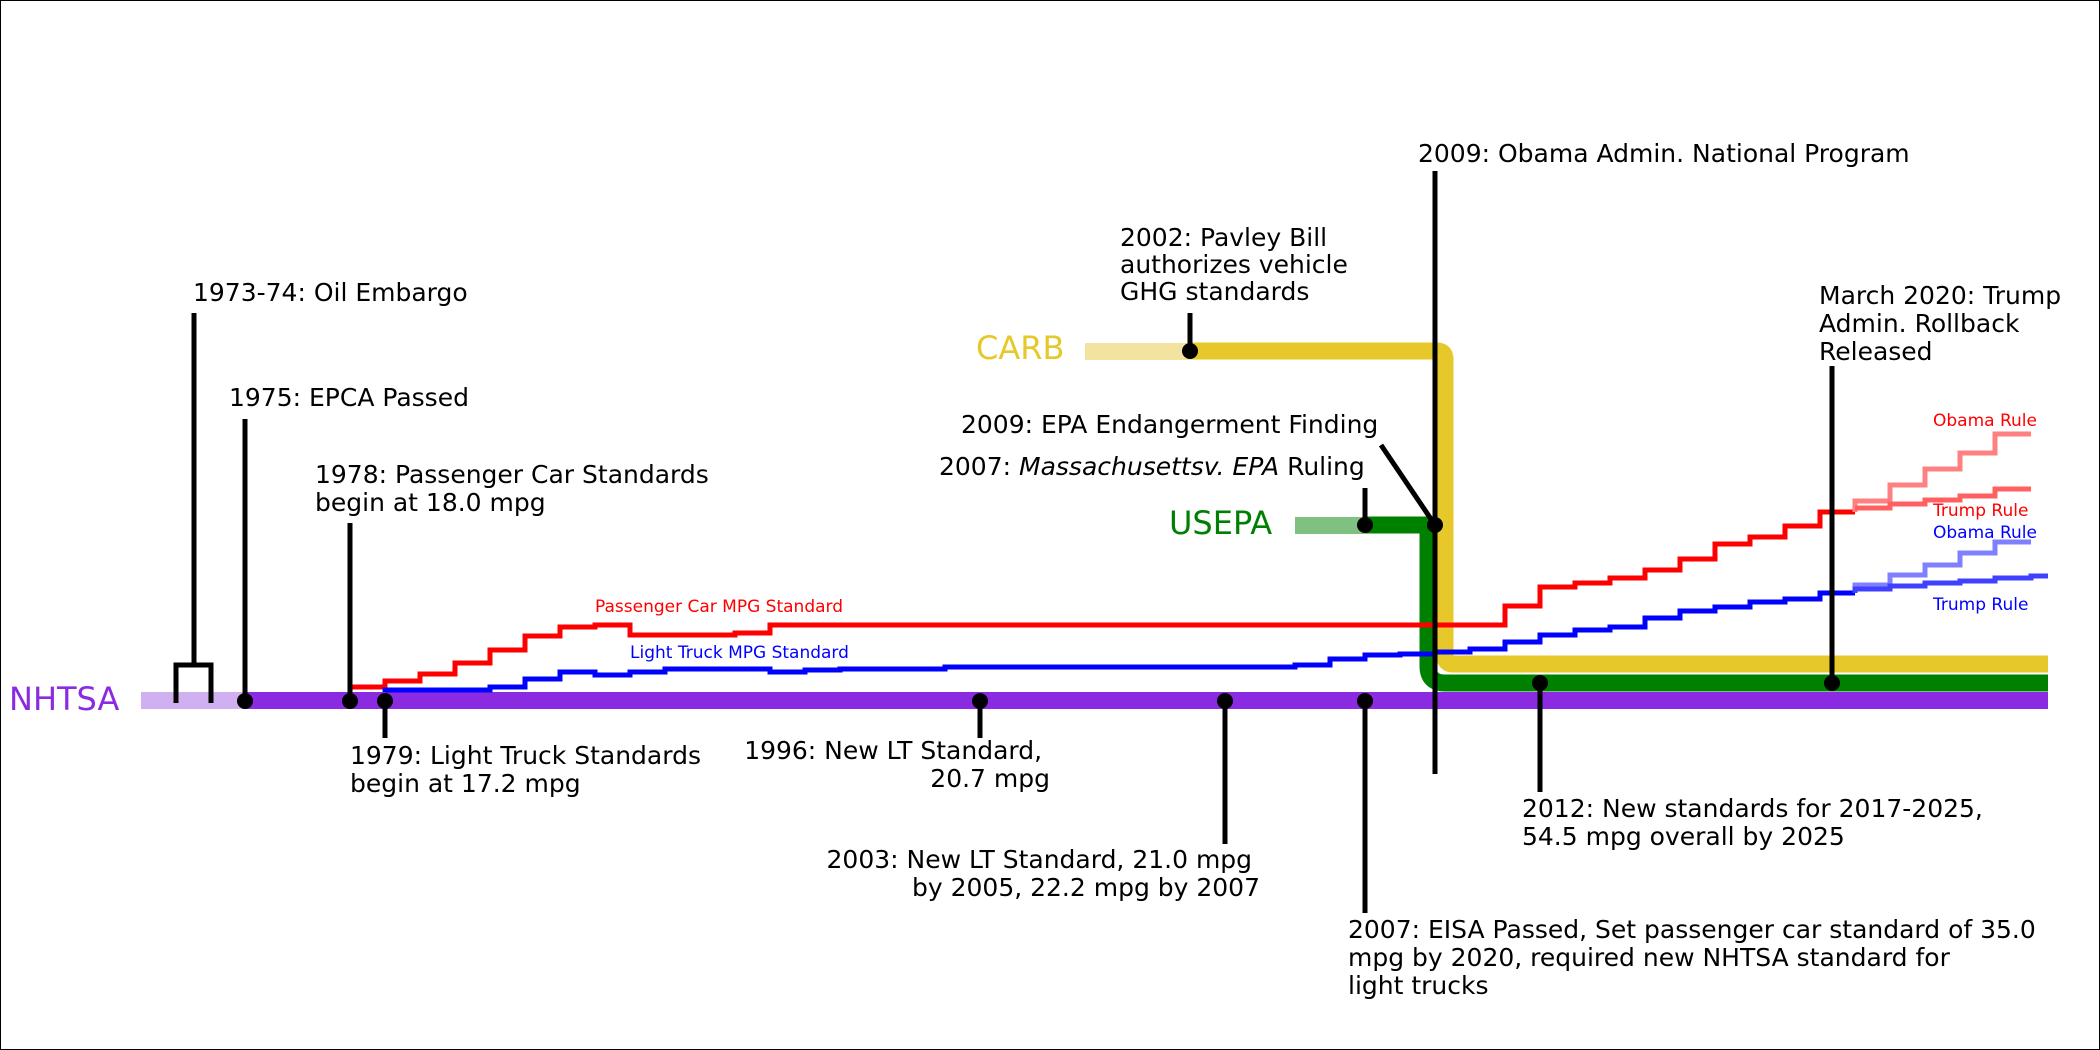  I want to click on mass-v-epa-case: Massachusetts, so click(1111, 466).